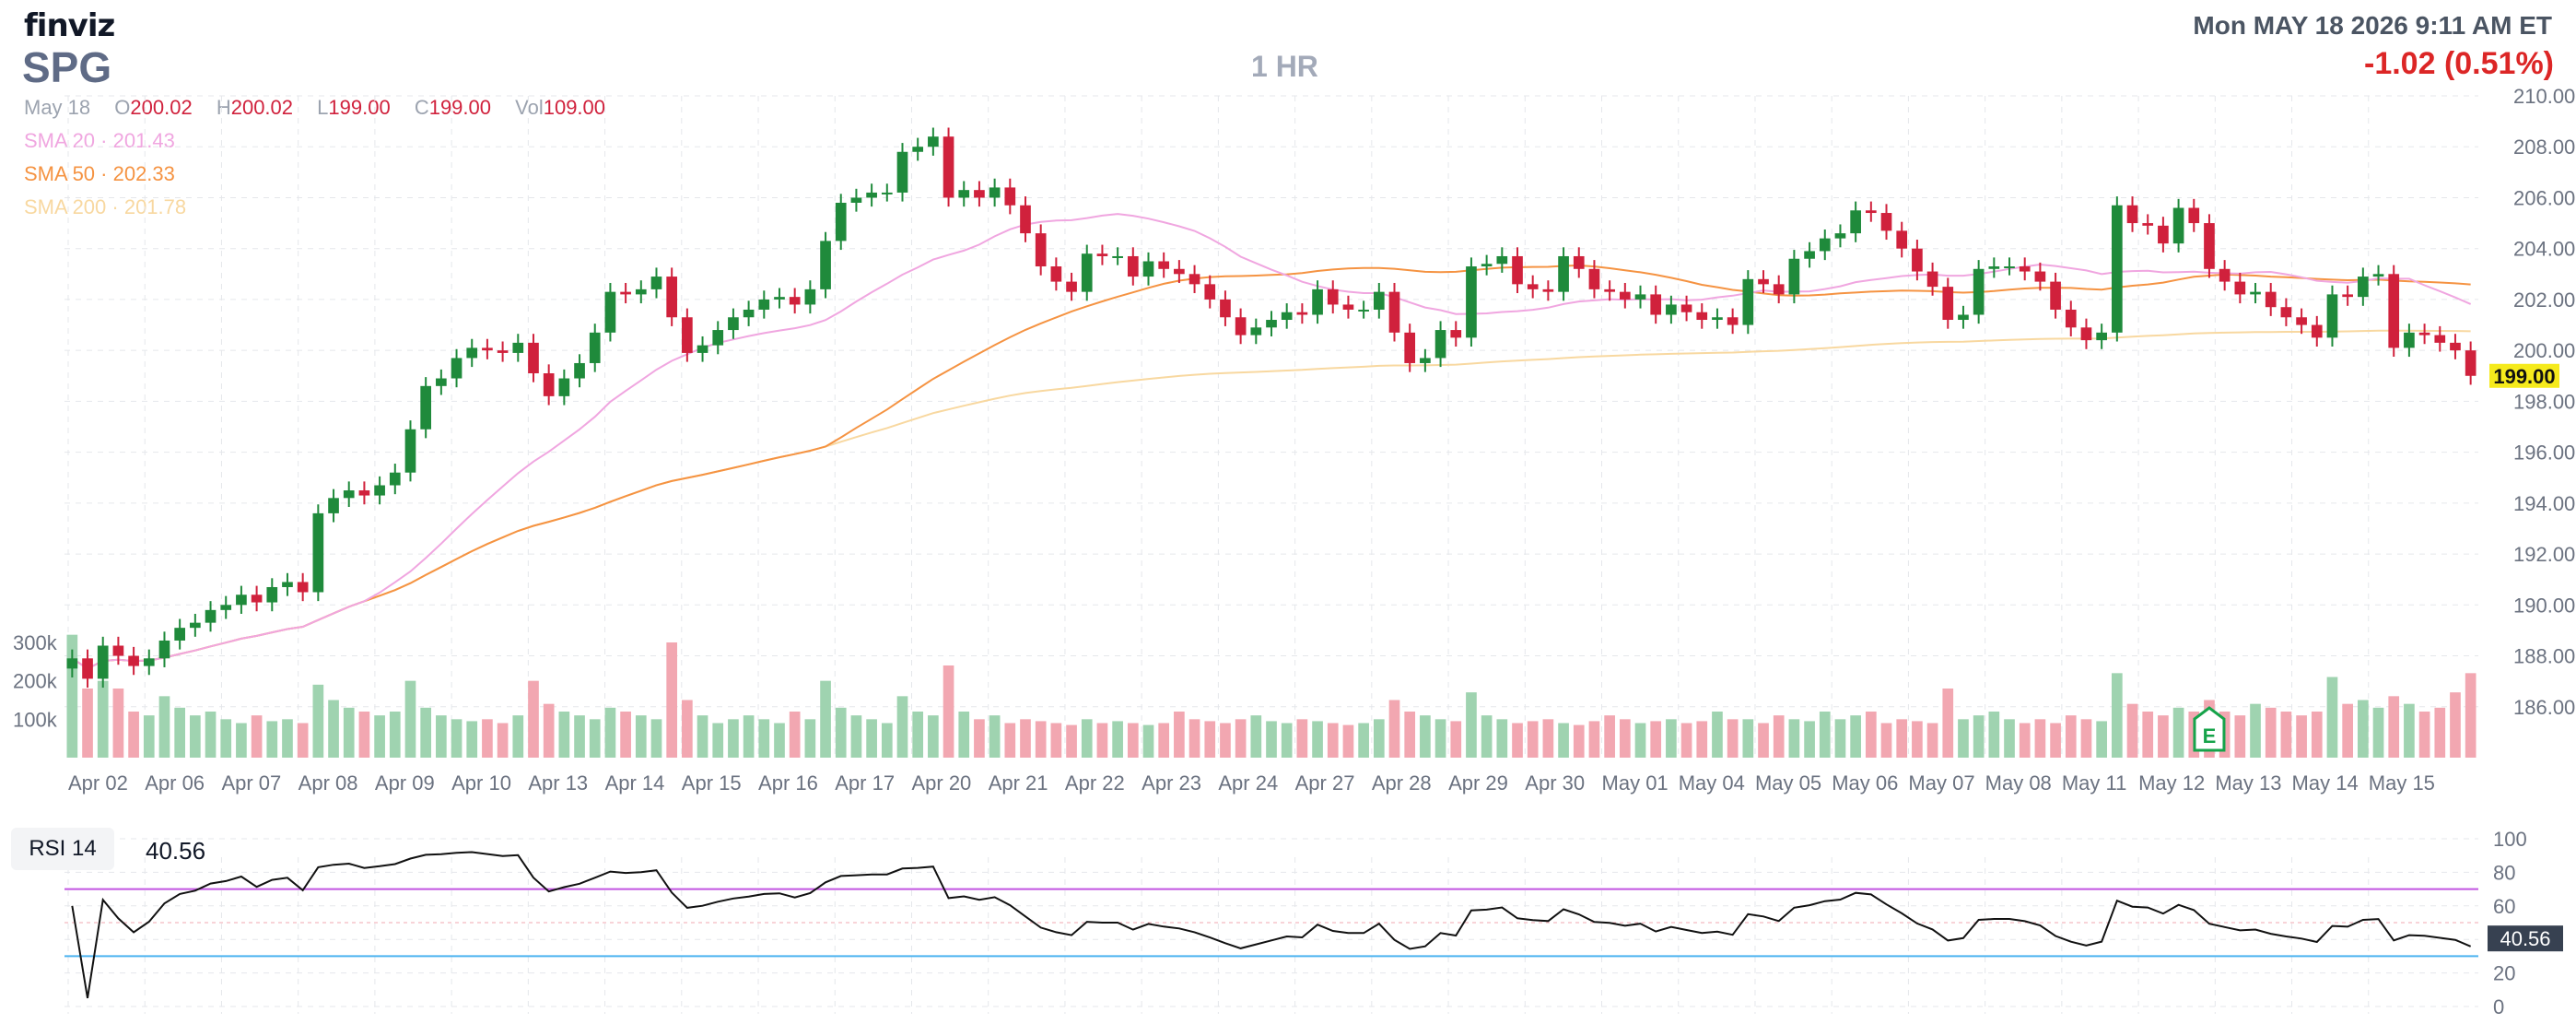 The width and height of the screenshot is (2576, 1036). I want to click on low-label: L, so click(323, 108).